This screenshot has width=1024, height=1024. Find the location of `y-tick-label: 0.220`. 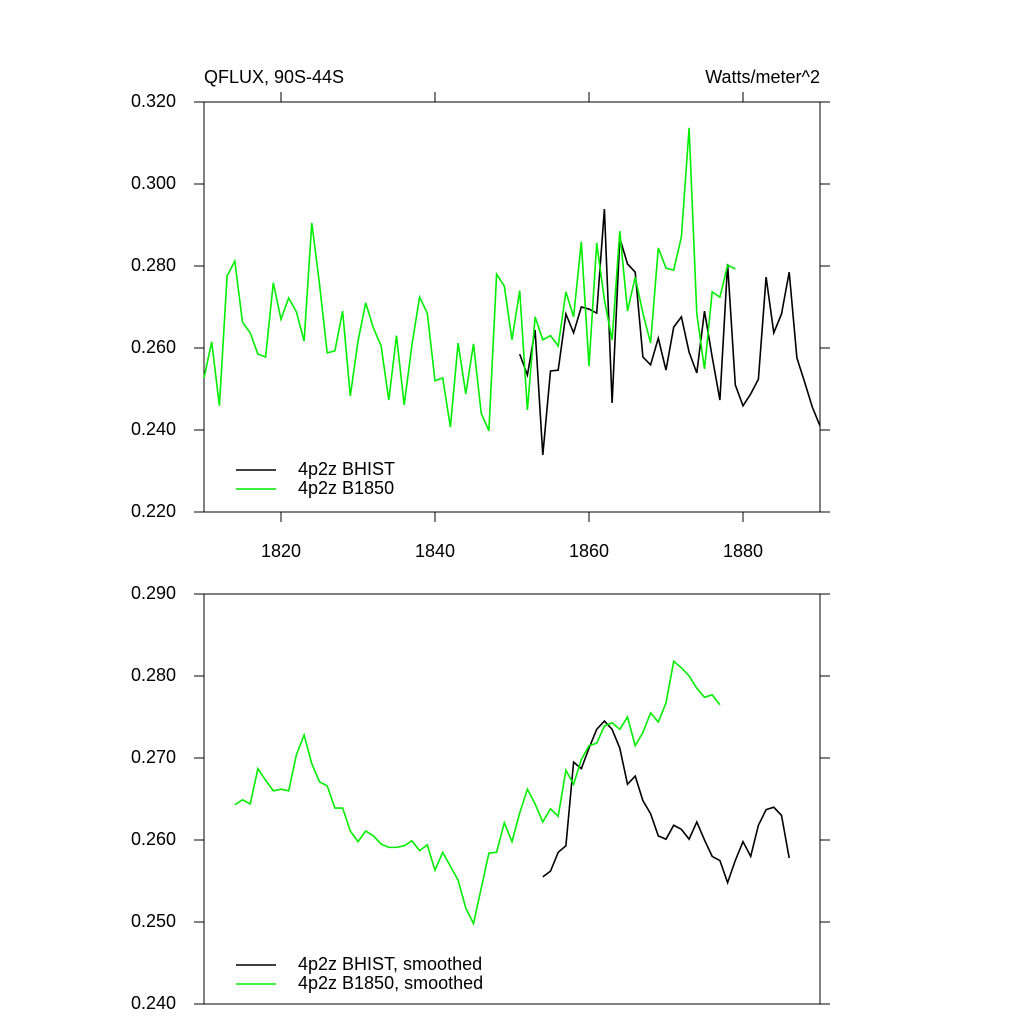

y-tick-label: 0.220 is located at coordinates (153, 511).